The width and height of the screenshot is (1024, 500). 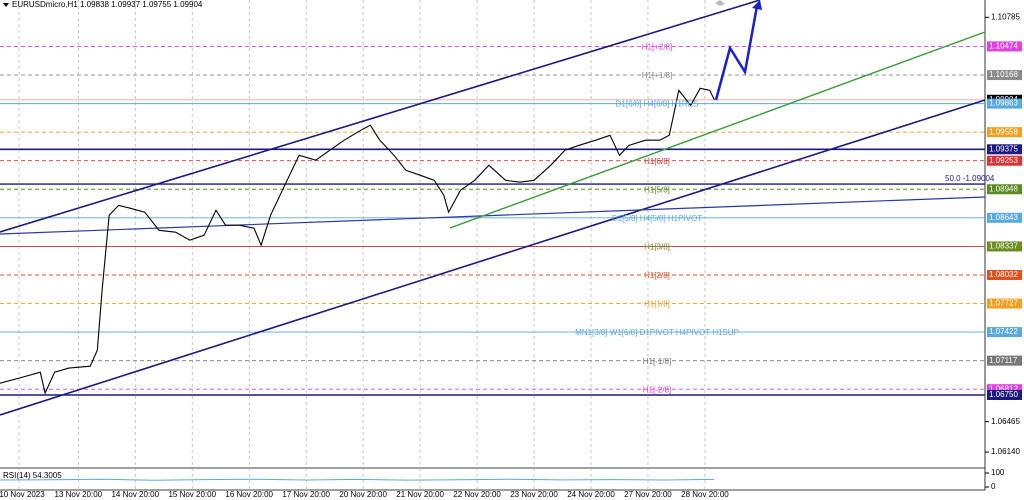 I want to click on level-name: H1[+1/8], so click(x=657, y=75).